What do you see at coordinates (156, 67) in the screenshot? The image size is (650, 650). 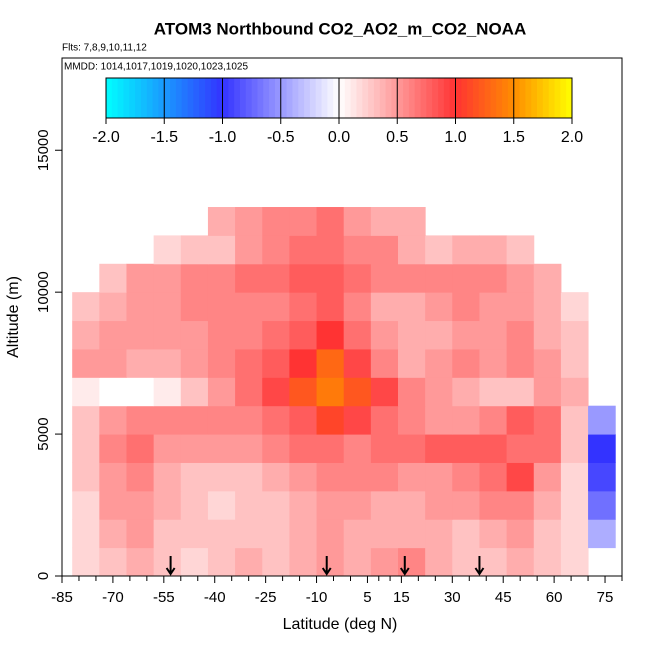 I see `annotation: MMDD: 1014,1017,1019,1020,1023,1025` at bounding box center [156, 67].